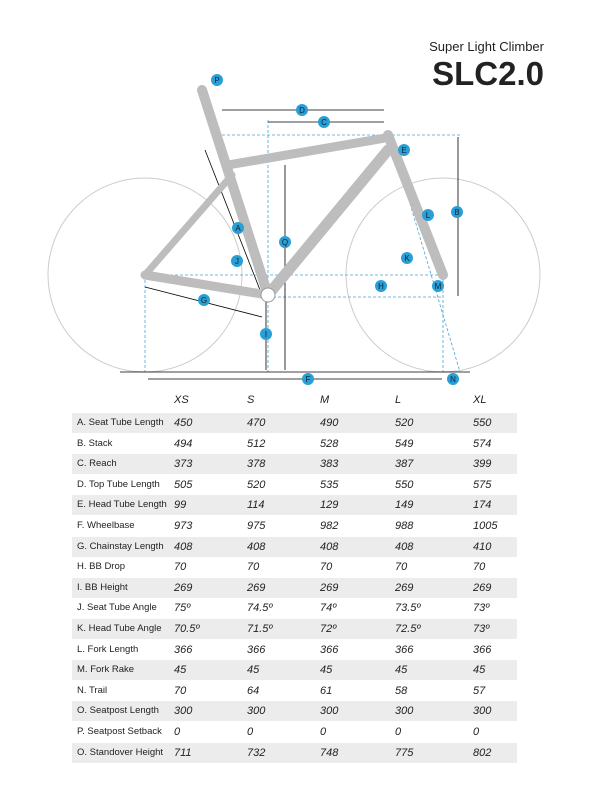 The height and width of the screenshot is (800, 589). I want to click on row-label: L. Fork Length, so click(108, 649).